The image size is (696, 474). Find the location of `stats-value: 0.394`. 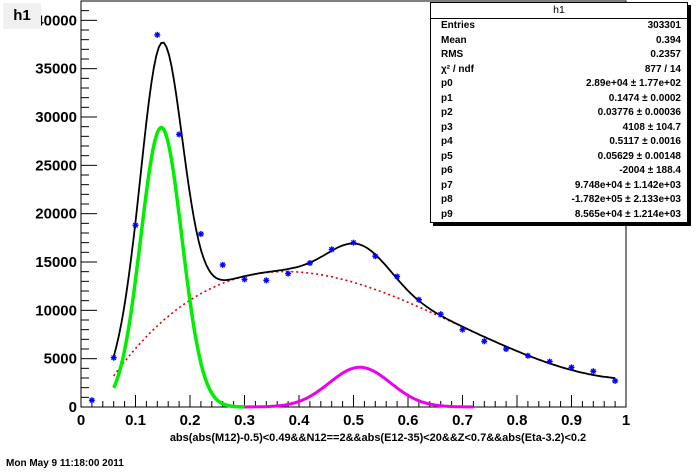

stats-value: 0.394 is located at coordinates (668, 40).